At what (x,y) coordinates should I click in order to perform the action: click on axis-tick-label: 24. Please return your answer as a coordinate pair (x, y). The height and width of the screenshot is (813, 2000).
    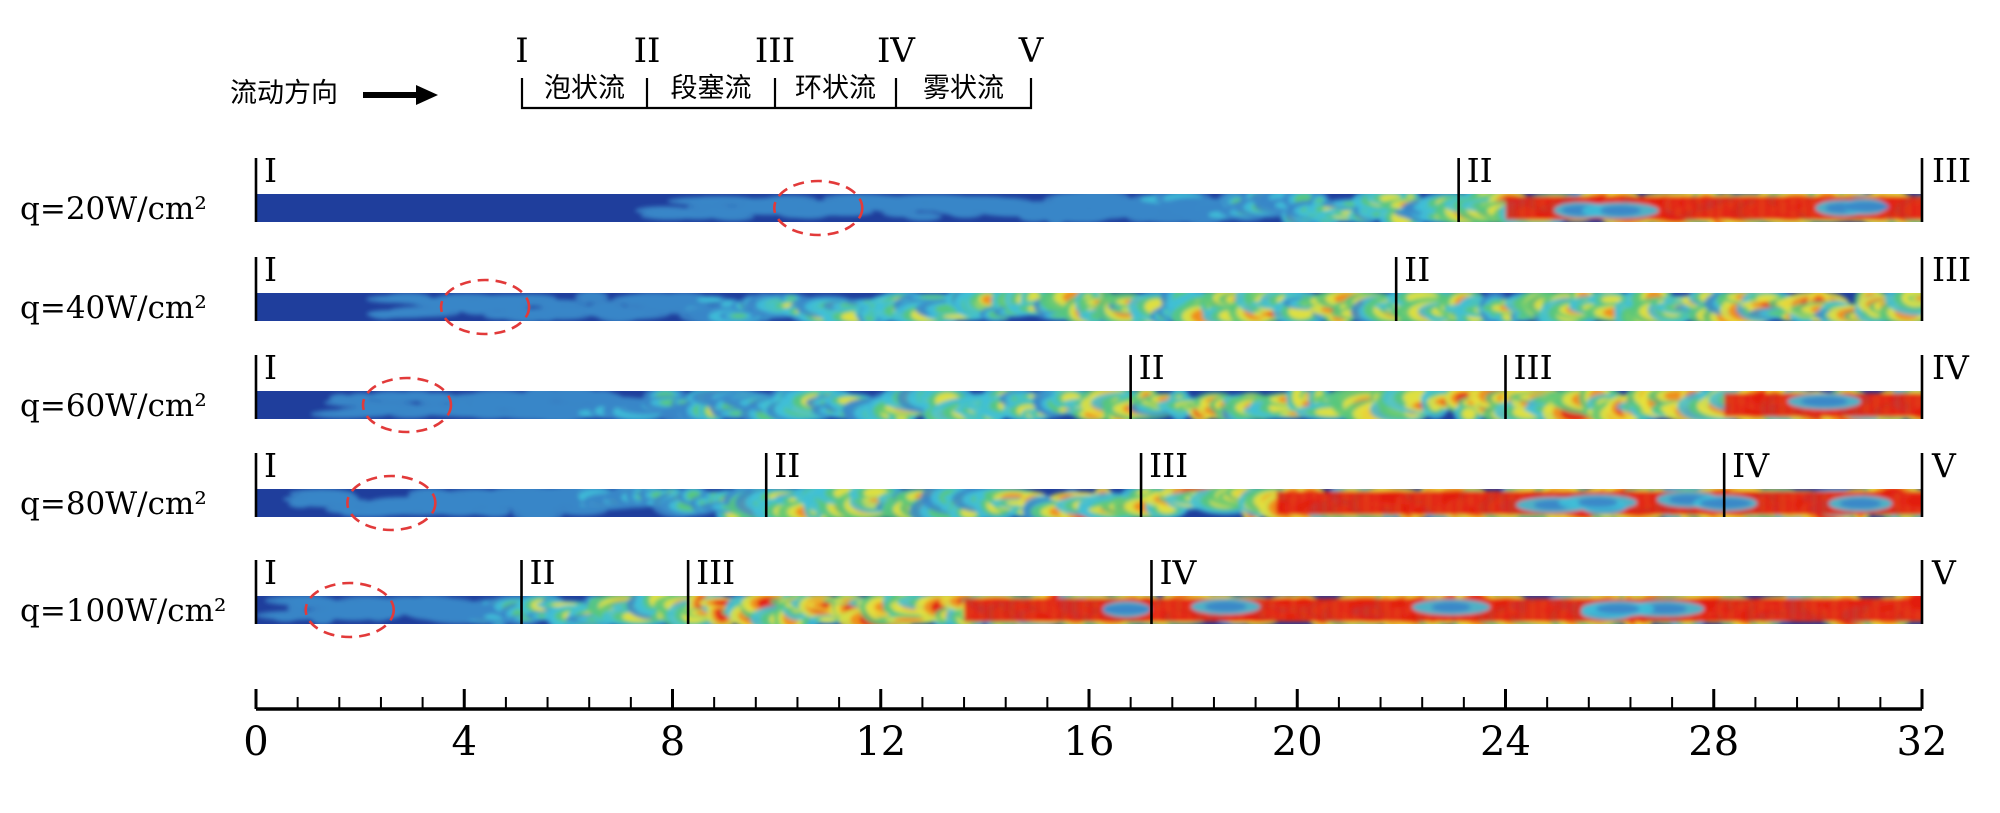
    Looking at the image, I should click on (1505, 742).